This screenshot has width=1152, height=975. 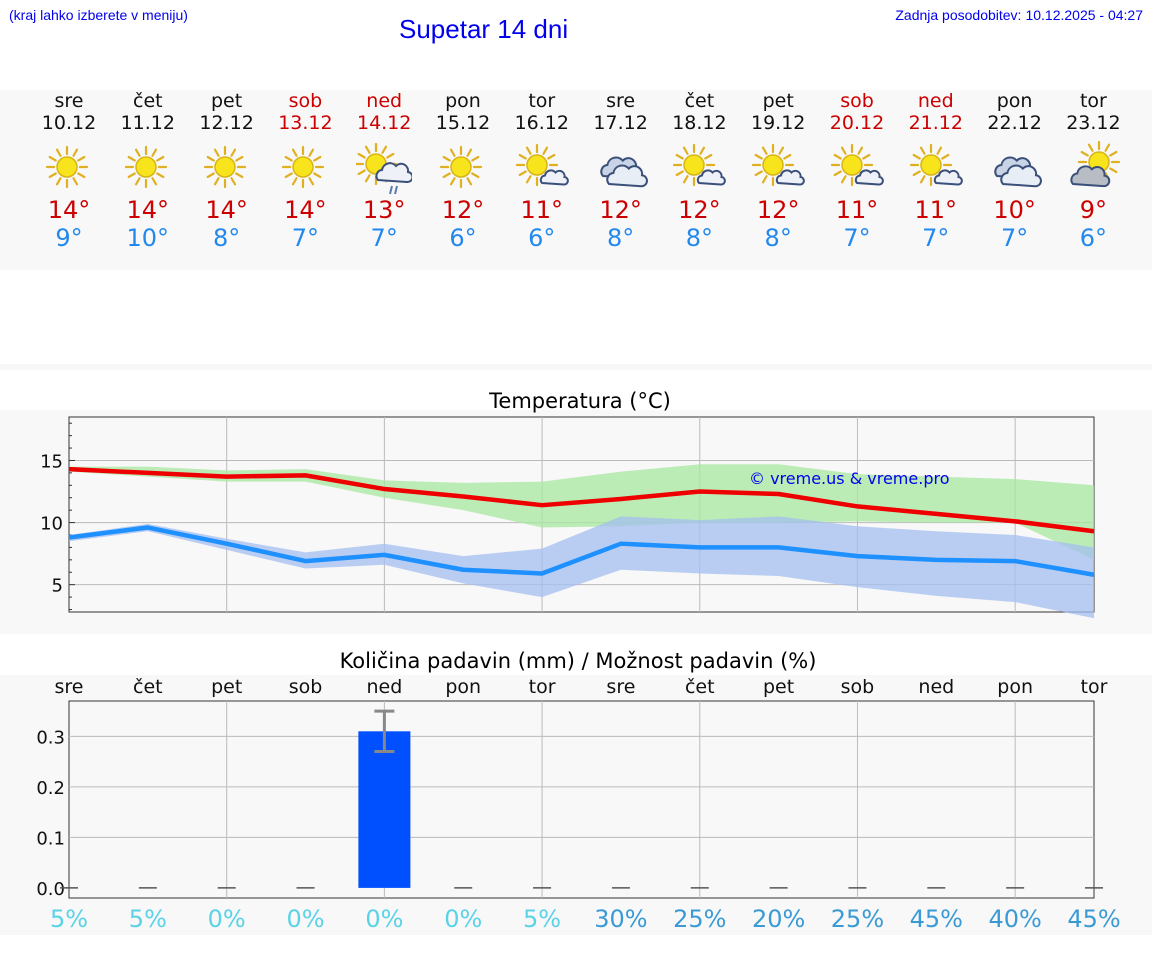 I want to click on day-card: ned 14.12 13° 7°, so click(x=384, y=171).